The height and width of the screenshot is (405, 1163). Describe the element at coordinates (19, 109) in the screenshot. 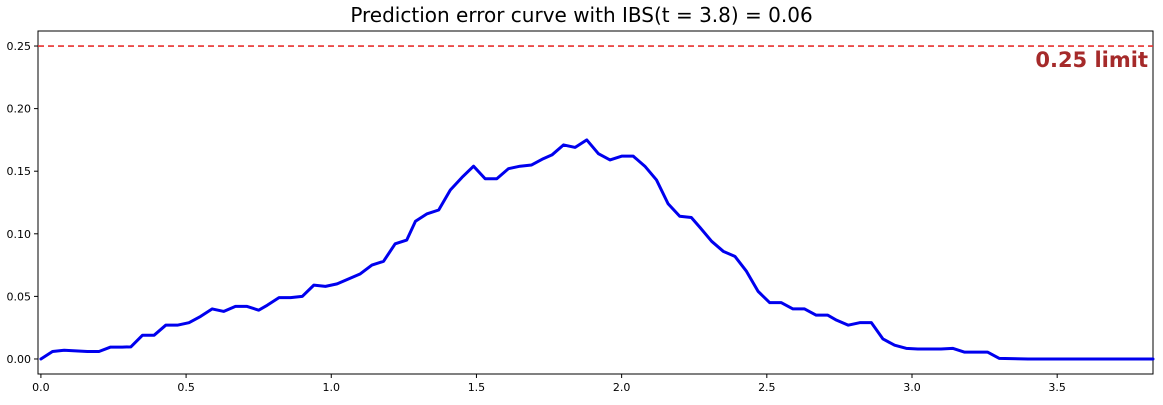

I see `y-tick-label: 0.20` at that location.